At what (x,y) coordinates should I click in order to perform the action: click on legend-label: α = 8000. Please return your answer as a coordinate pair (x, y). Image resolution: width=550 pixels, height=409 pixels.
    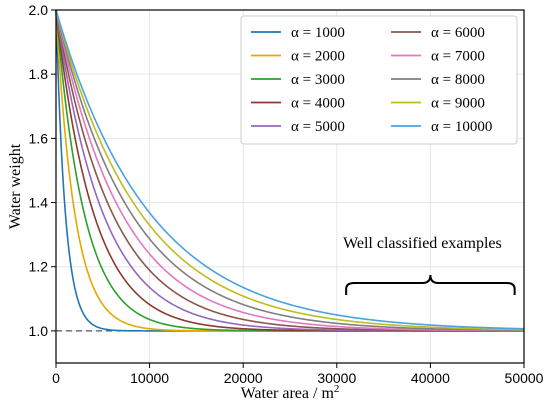
    Looking at the image, I should click on (458, 80).